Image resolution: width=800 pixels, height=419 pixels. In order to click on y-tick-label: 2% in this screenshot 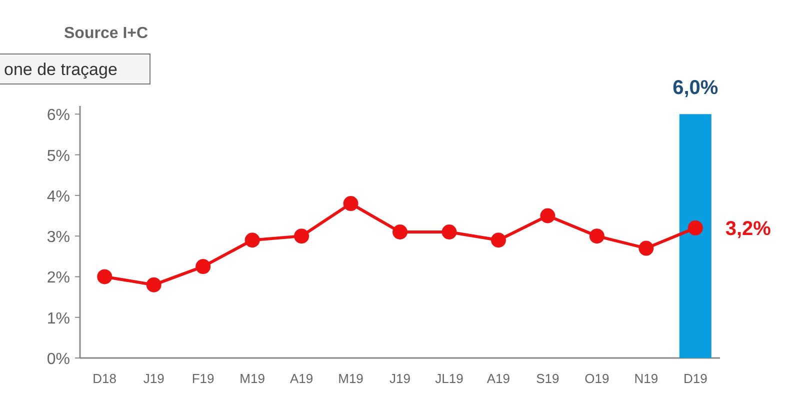, I will do `click(58, 278)`.